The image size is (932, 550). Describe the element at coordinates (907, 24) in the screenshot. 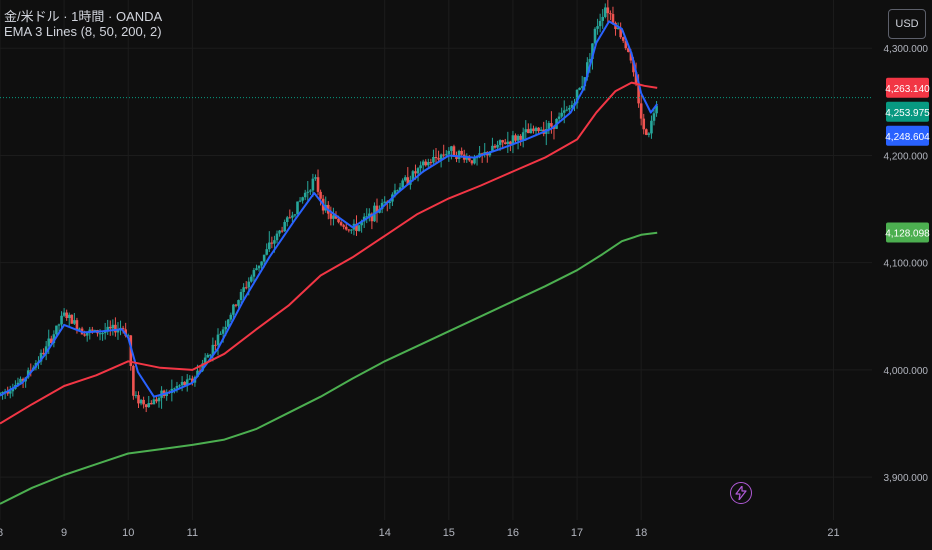

I see `currency-button: USD` at that location.